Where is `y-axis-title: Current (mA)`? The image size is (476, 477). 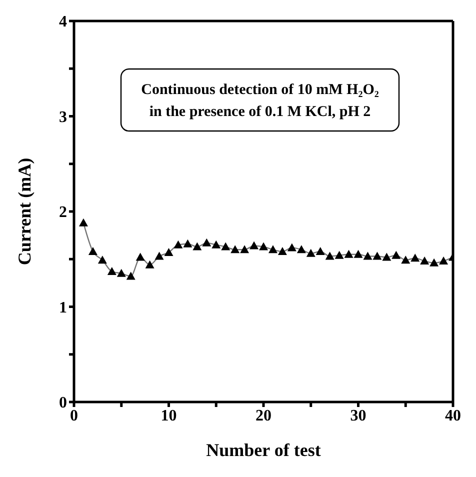
y-axis-title: Current (mA) is located at coordinates (24, 212).